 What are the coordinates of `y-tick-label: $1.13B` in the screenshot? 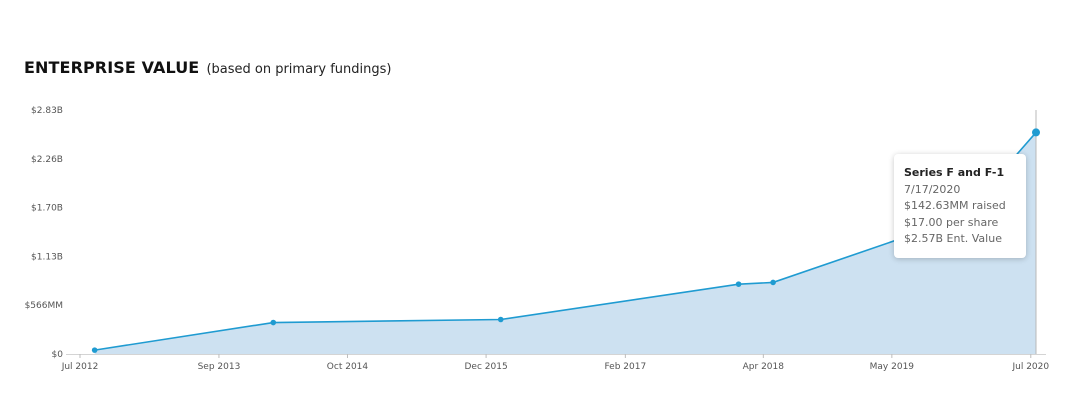 It's located at (47, 258).